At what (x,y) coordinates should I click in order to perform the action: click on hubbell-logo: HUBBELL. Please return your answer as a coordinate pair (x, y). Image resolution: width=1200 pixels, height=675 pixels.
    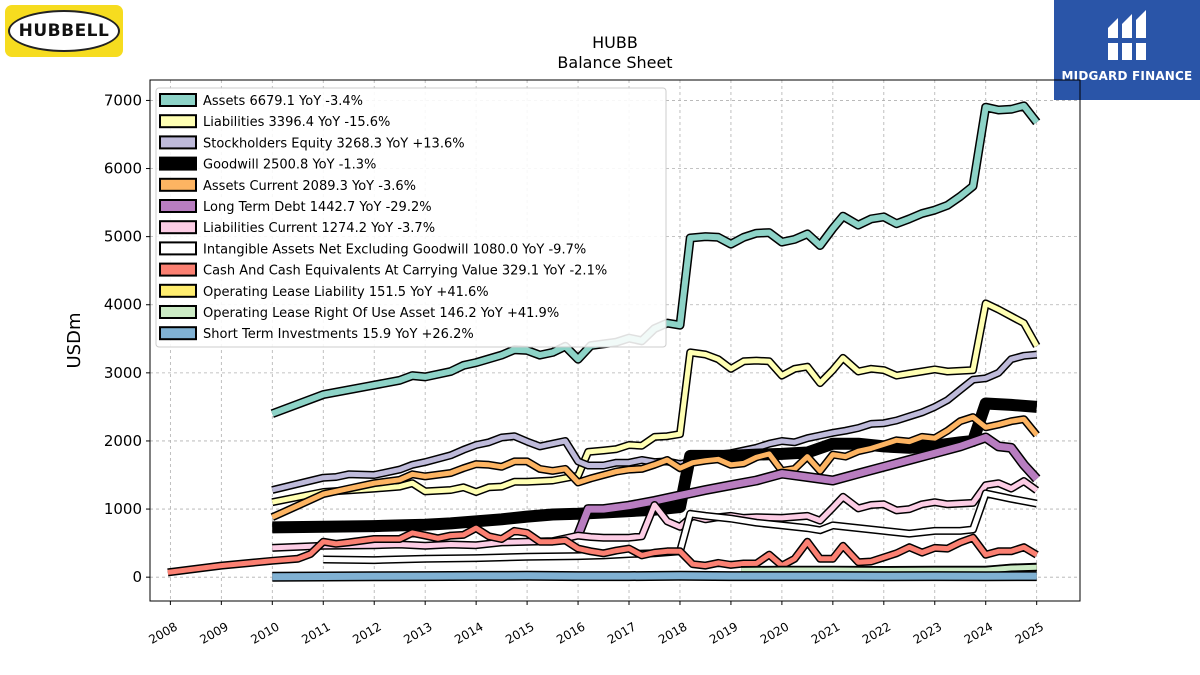
    Looking at the image, I should click on (64, 31).